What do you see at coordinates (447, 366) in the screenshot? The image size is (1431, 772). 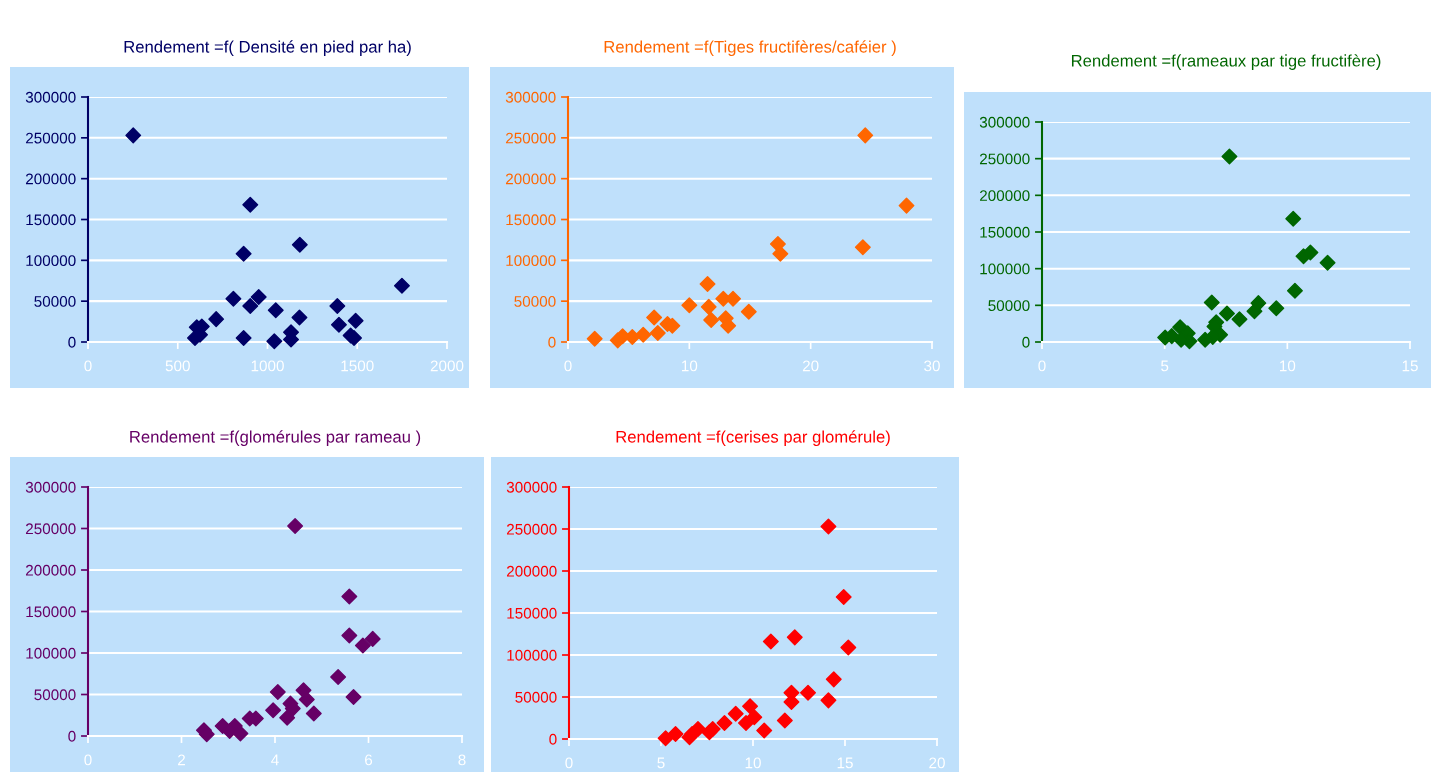 I see `x-tick-label: 2000` at bounding box center [447, 366].